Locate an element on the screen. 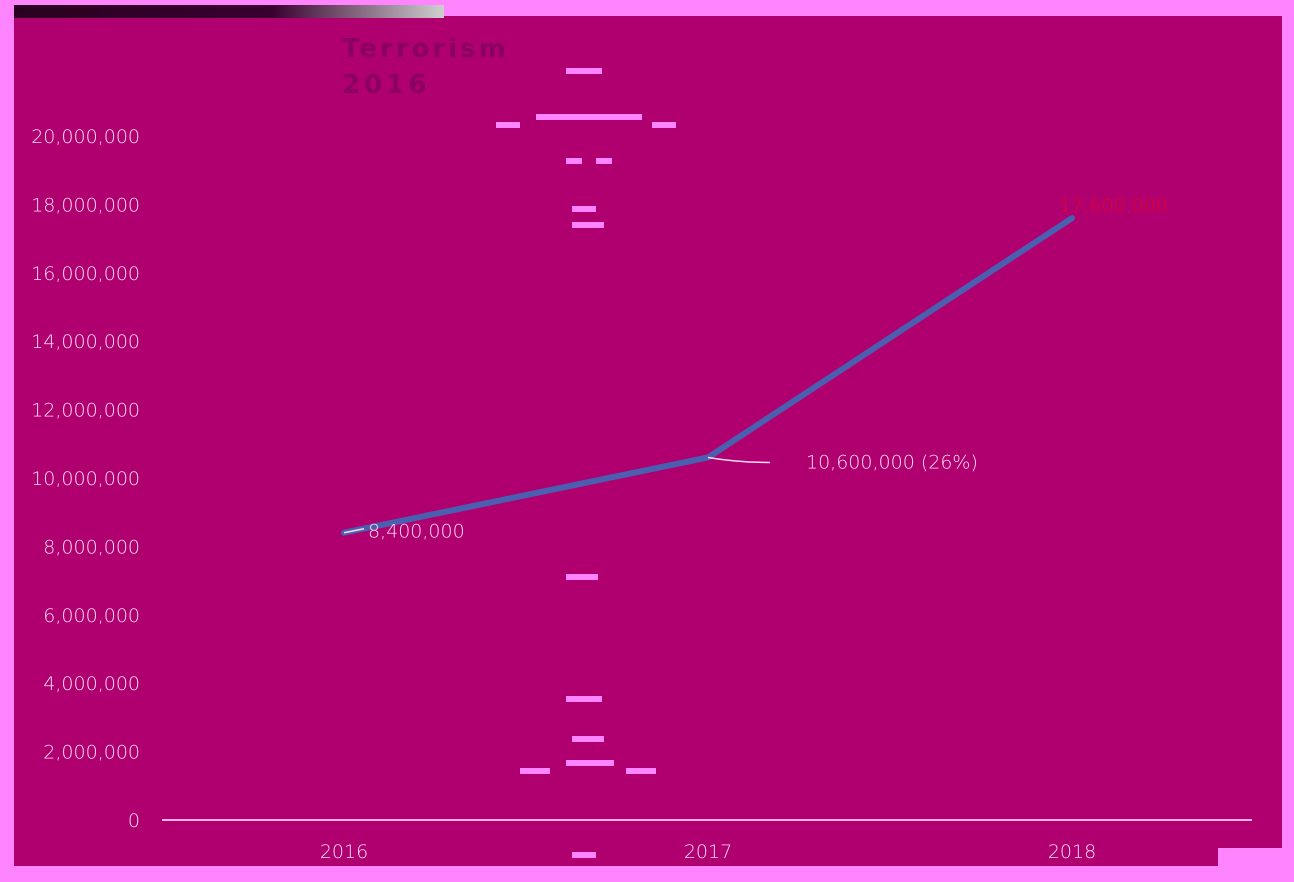 The width and height of the screenshot is (1294, 882). x-tick-label: 2017 is located at coordinates (708, 852).